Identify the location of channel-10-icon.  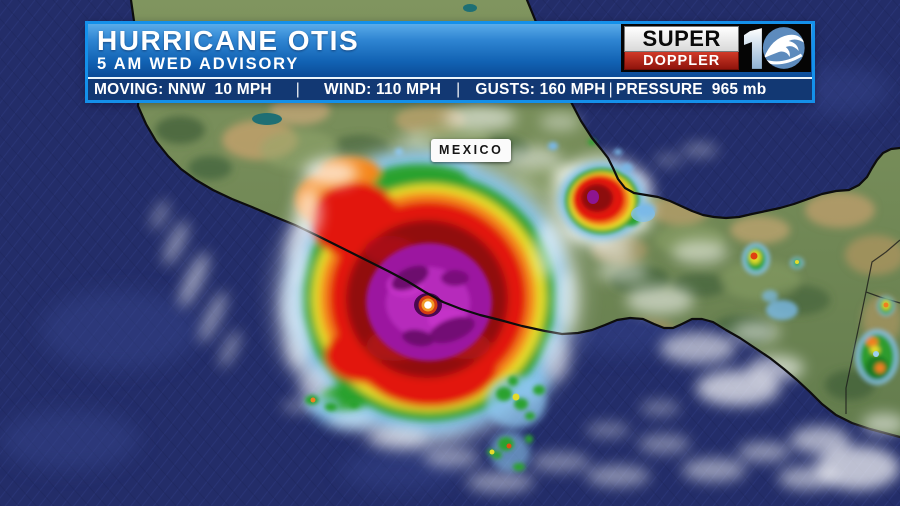
(775, 48).